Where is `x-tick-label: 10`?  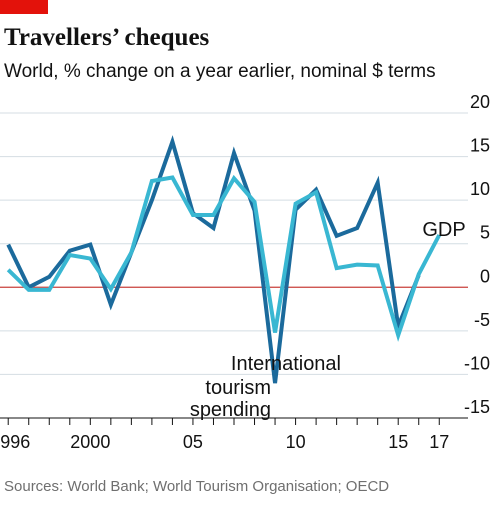 x-tick-label: 10 is located at coordinates (296, 442).